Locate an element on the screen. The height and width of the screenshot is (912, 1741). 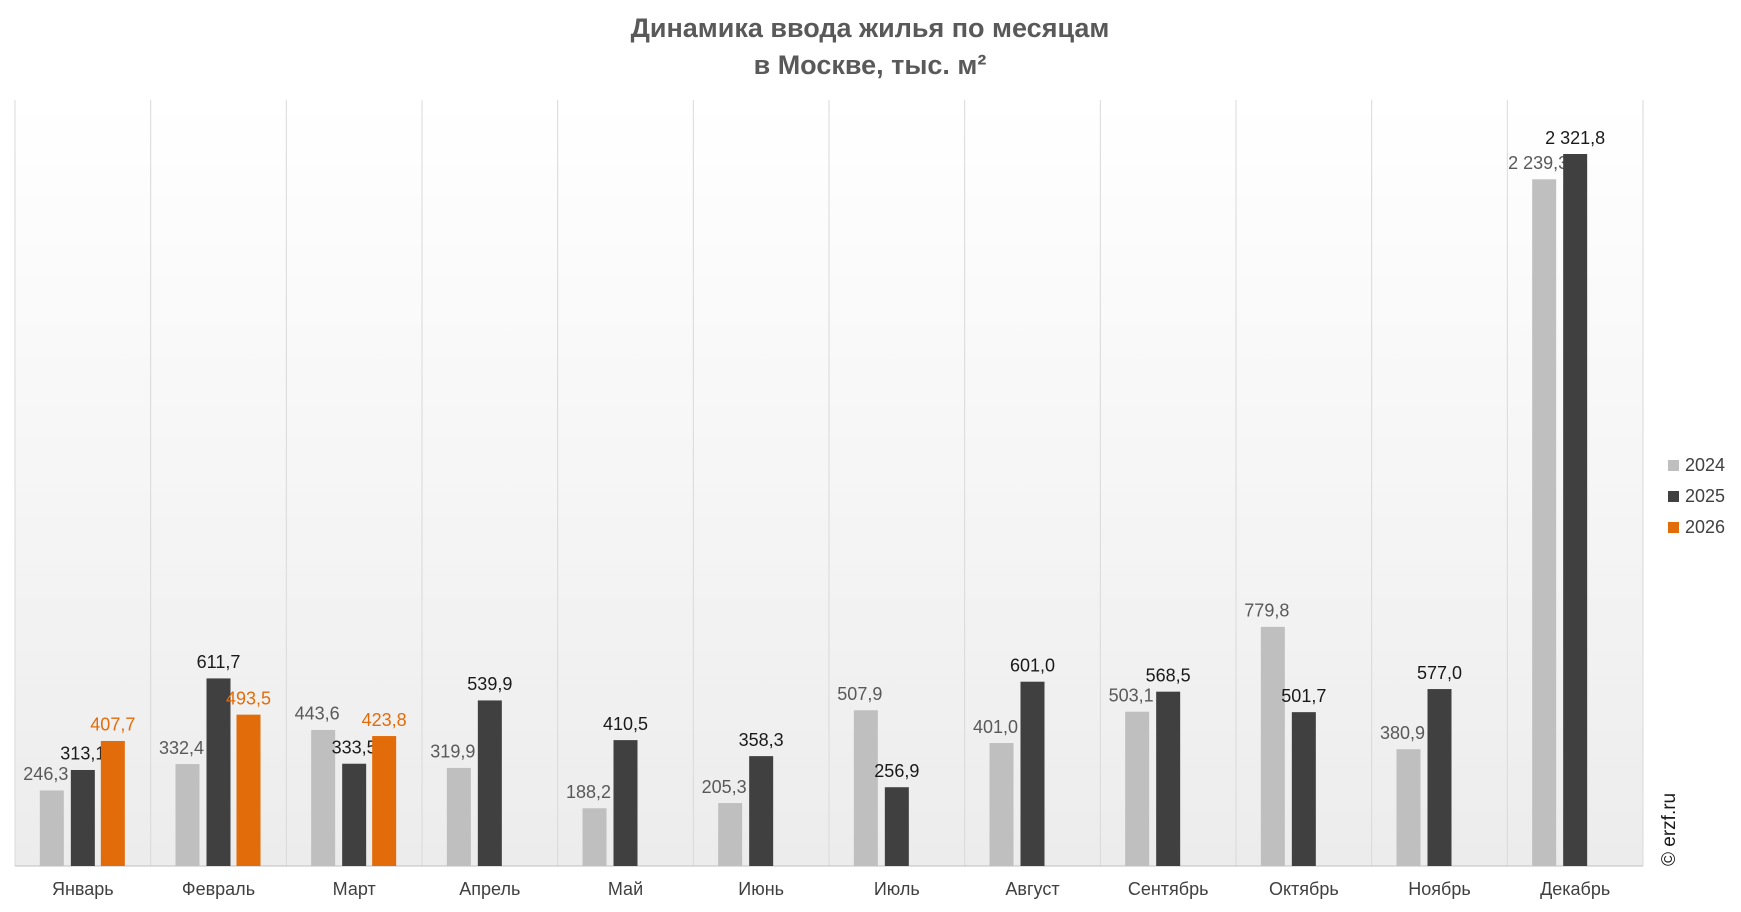
x-tick-label: Июнь is located at coordinates (761, 889).